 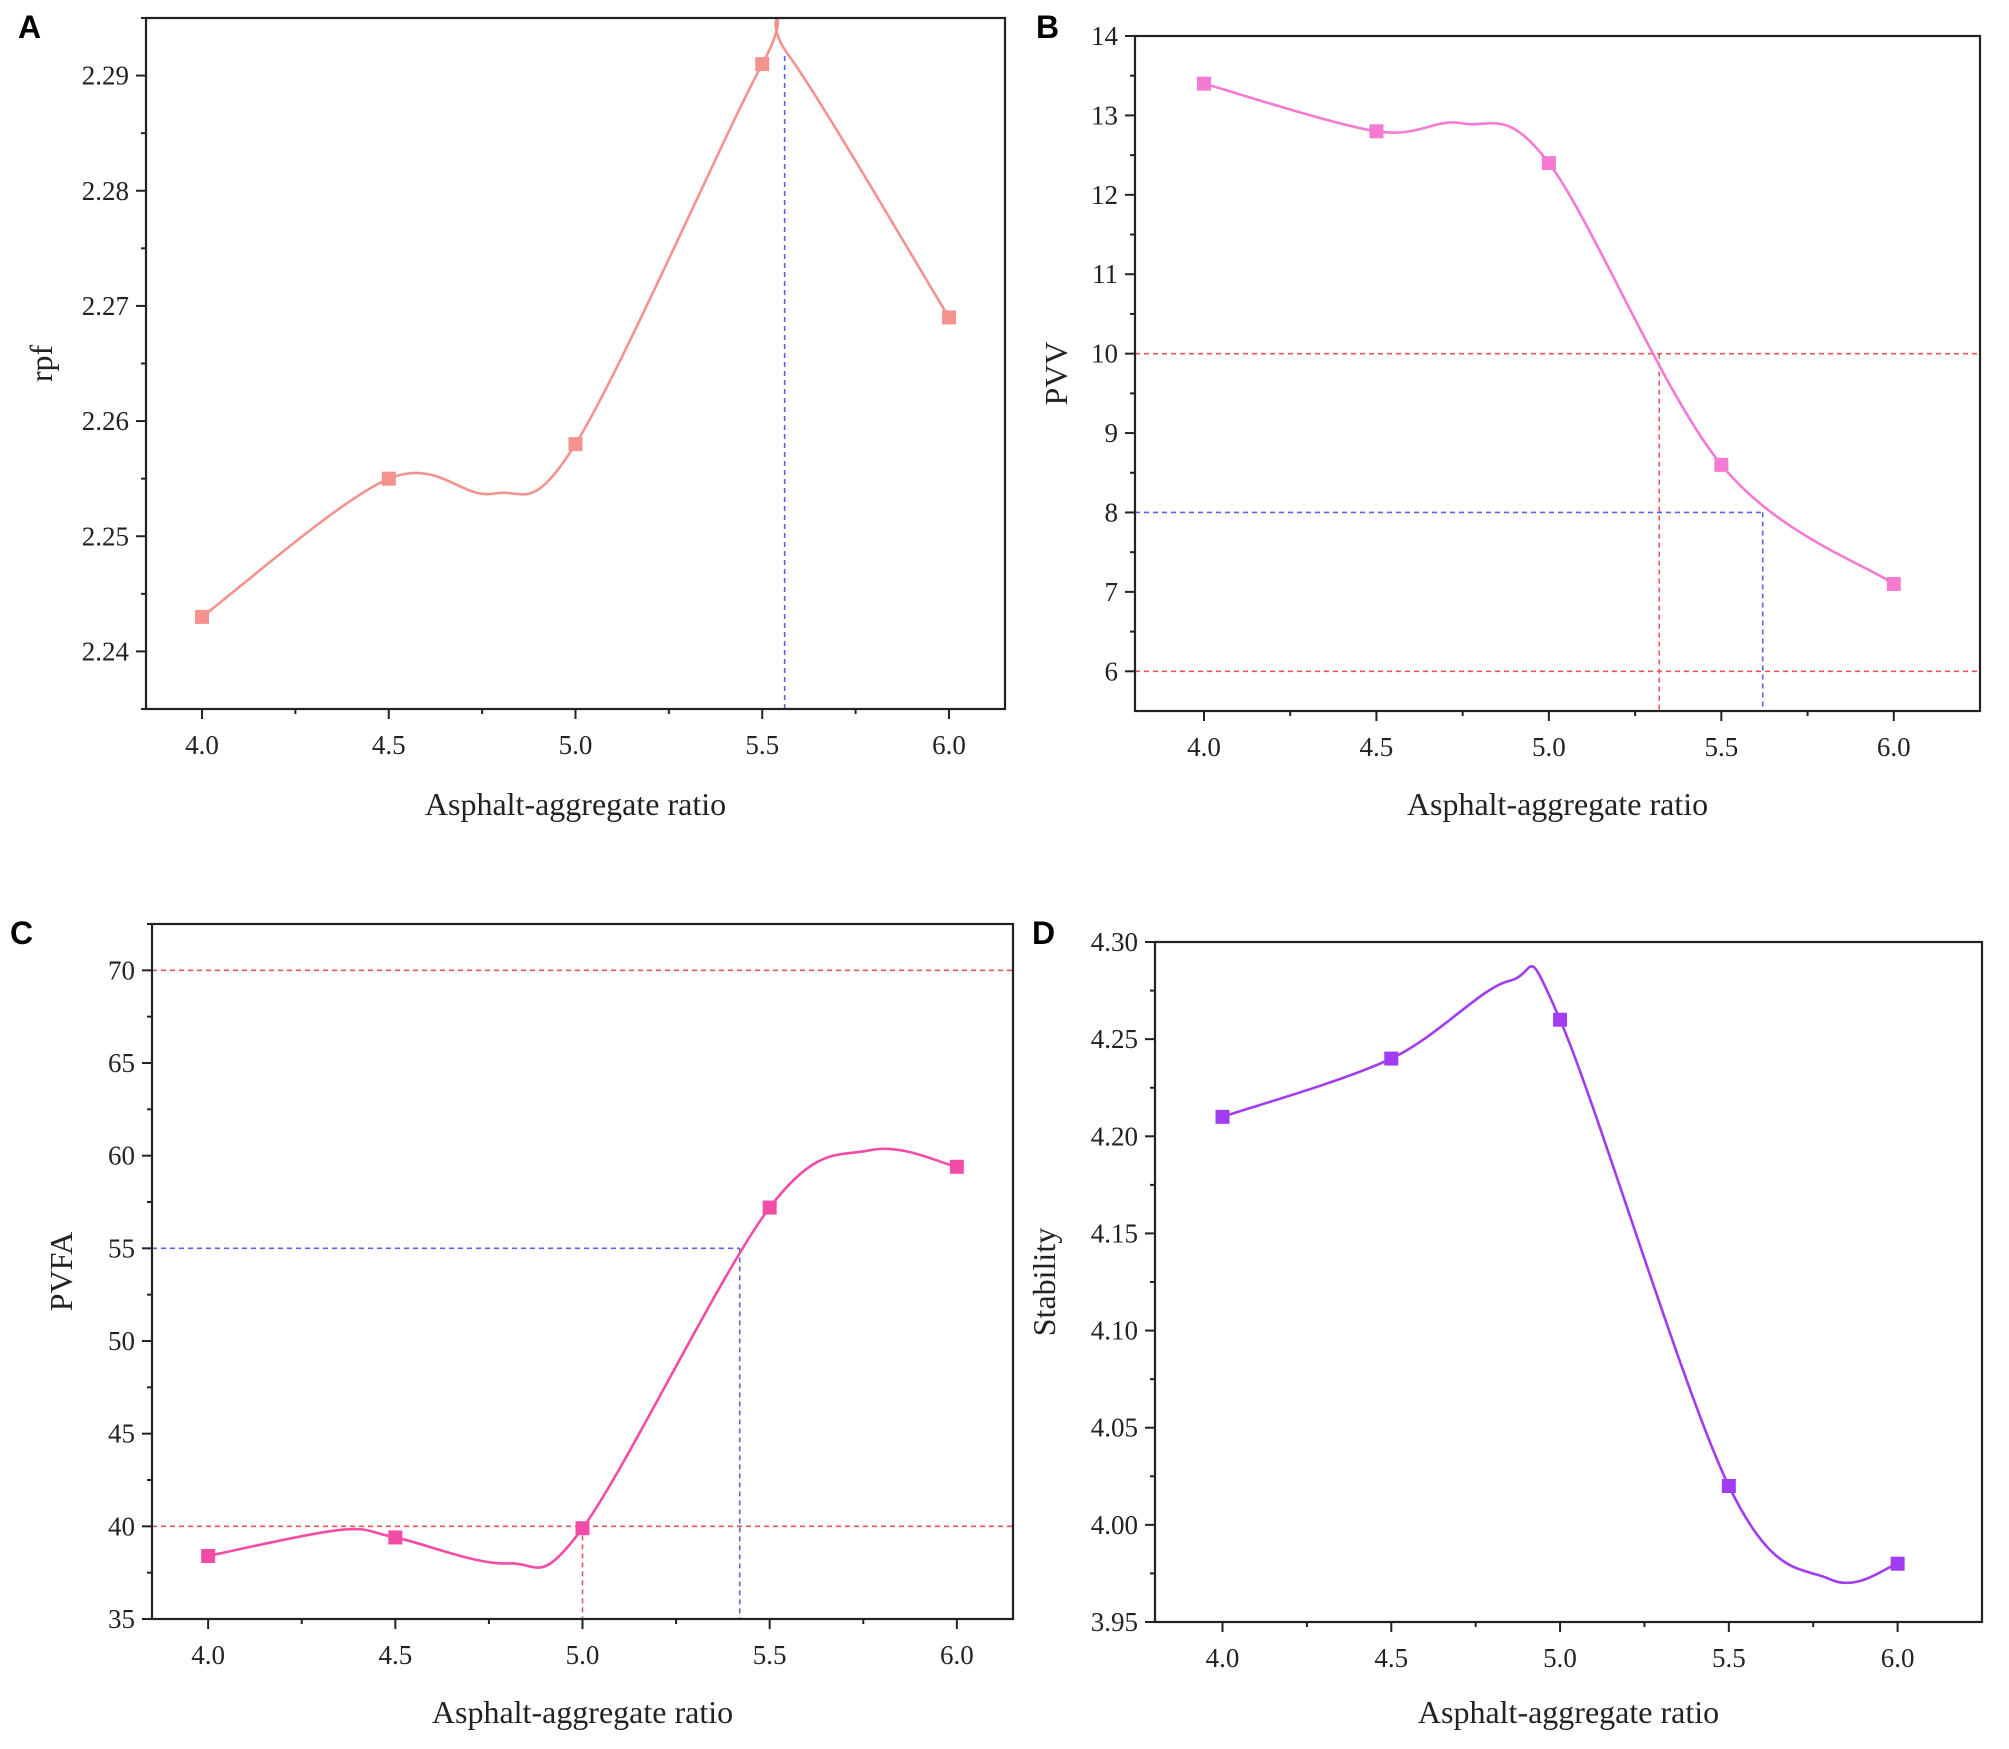 I want to click on panel-a-x-tick-label-3: 5.5, so click(x=762, y=745).